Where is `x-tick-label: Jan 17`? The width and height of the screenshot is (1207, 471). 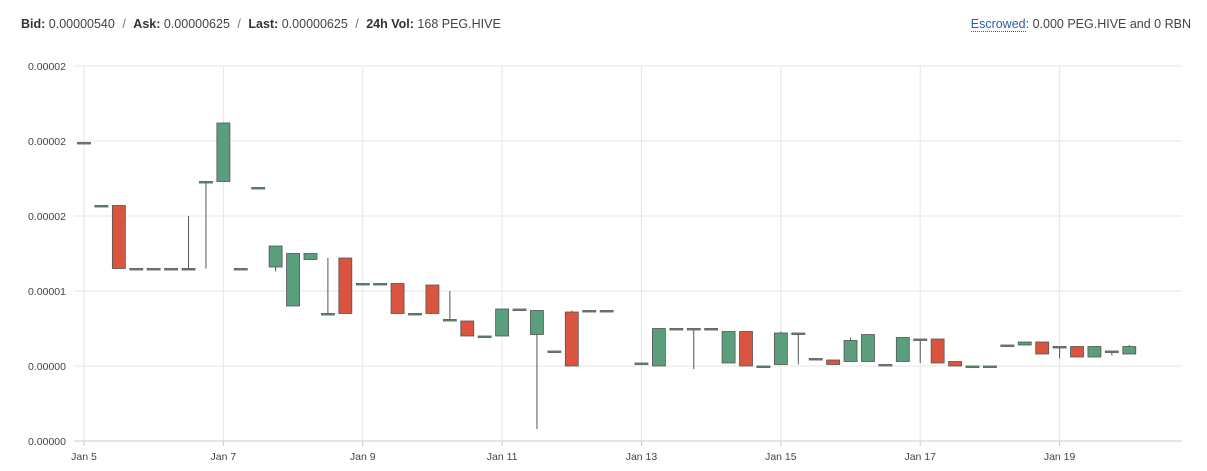 x-tick-label: Jan 17 is located at coordinates (920, 457).